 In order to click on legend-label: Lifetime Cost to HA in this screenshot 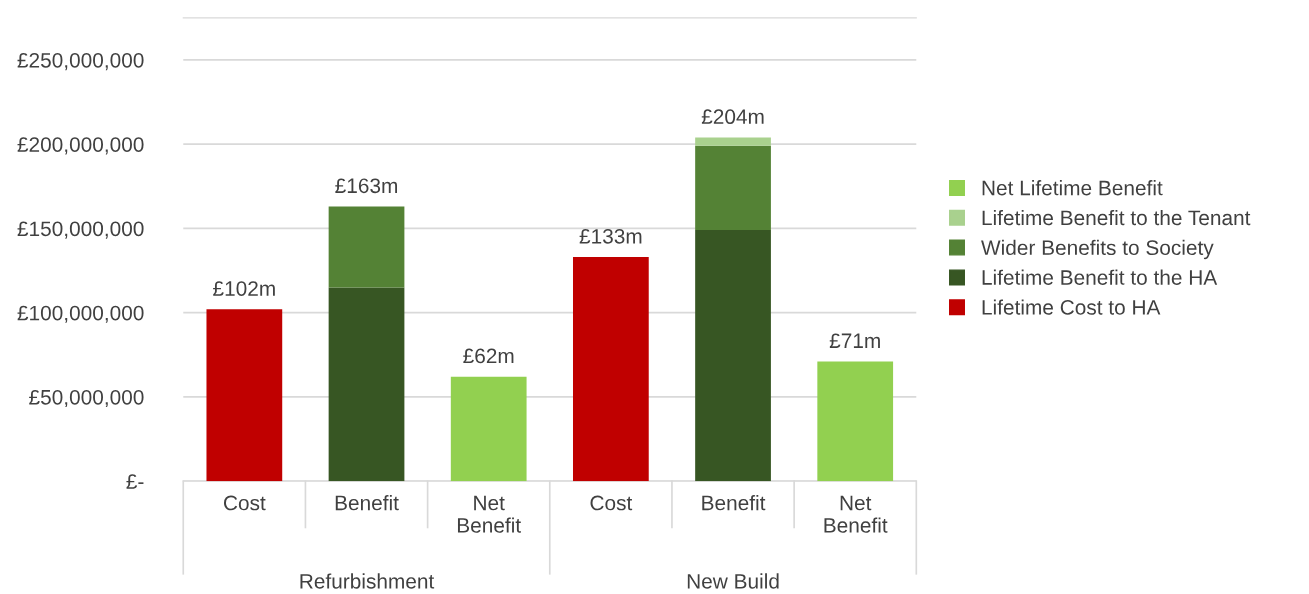, I will do `click(1071, 307)`.